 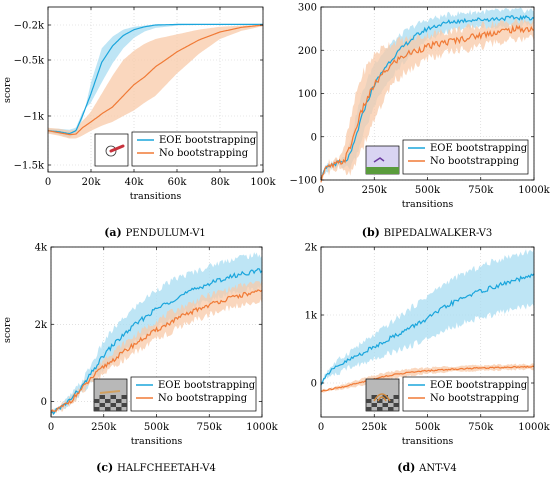 I want to click on x-tick-label: 20k, so click(x=92, y=182).